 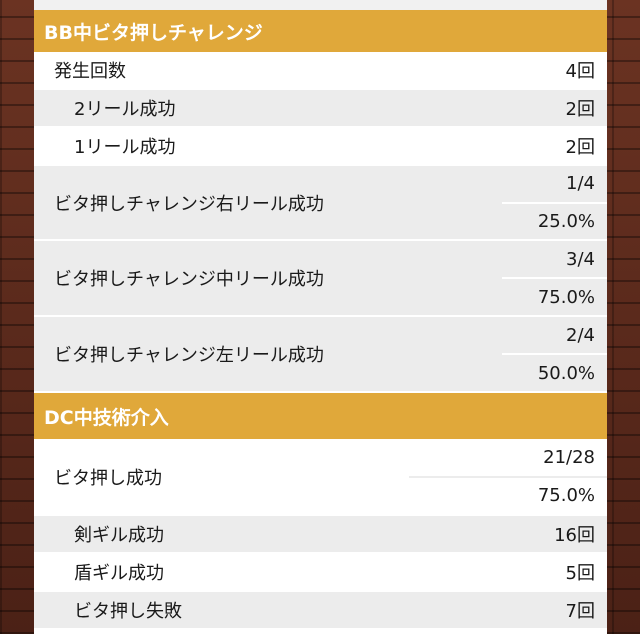 What do you see at coordinates (106, 417) in the screenshot?
I see `section-title: DC中技術介入` at bounding box center [106, 417].